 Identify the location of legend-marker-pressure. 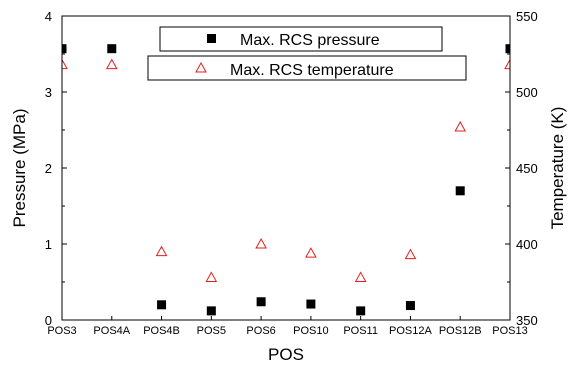
(211, 38).